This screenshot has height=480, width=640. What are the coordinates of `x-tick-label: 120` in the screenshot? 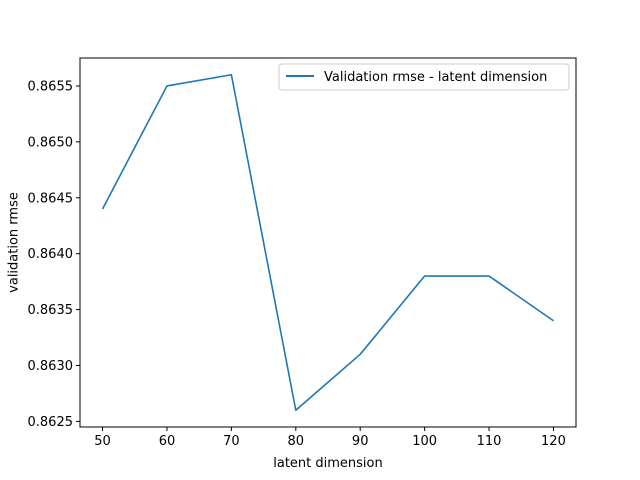 It's located at (553, 441).